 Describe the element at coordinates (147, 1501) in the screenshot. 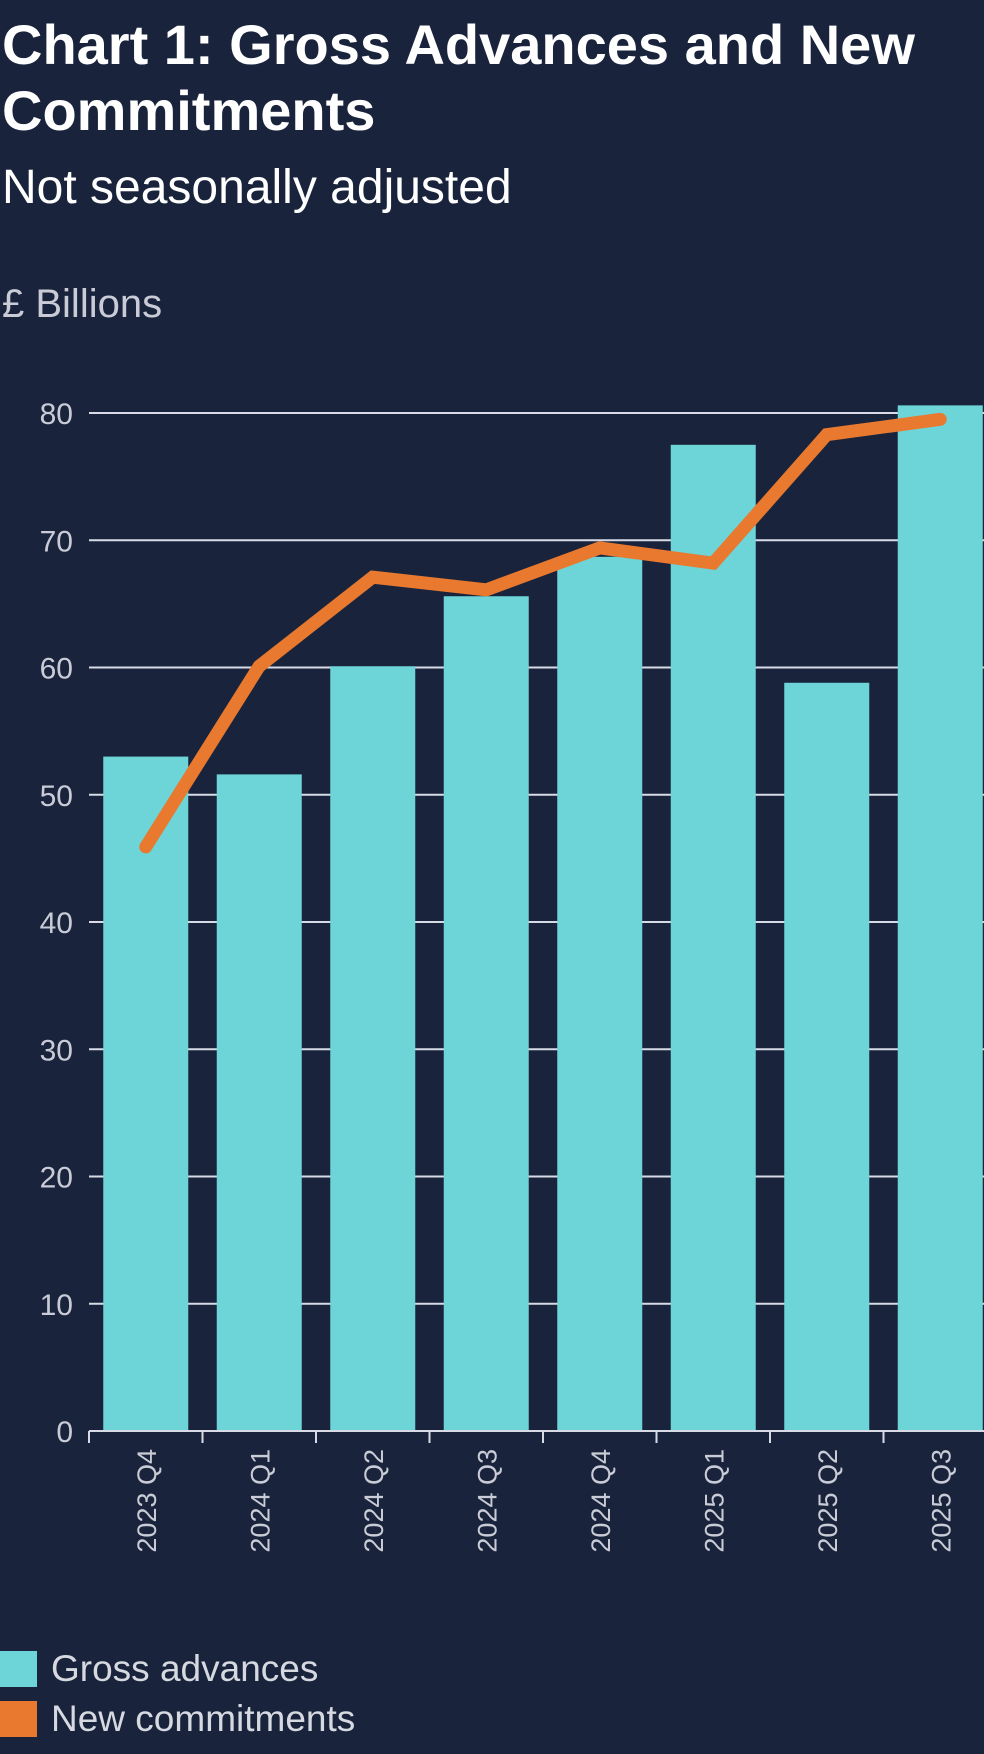

I see `x-tick-label: 2023 Q4` at that location.